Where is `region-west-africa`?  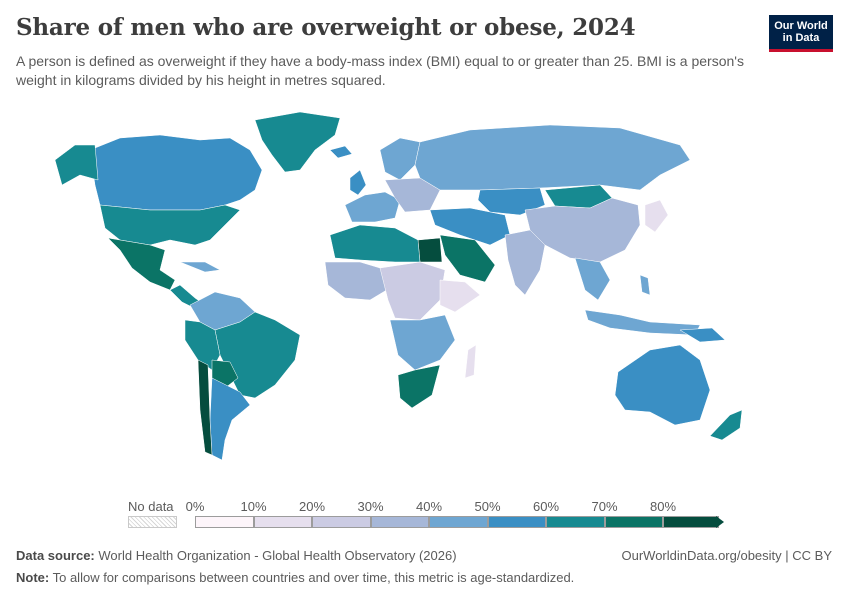 region-west-africa is located at coordinates (360, 281).